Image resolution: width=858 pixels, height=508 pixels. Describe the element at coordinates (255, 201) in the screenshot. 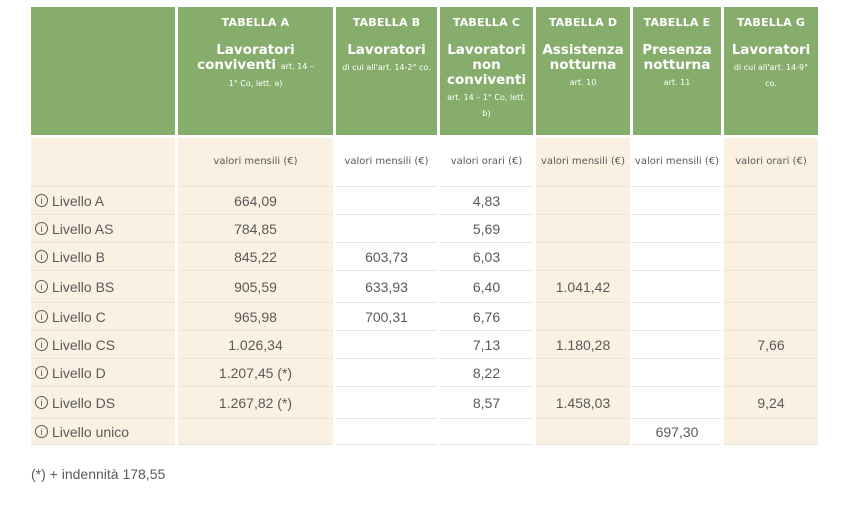

I see `table-cell: 664,09` at that location.